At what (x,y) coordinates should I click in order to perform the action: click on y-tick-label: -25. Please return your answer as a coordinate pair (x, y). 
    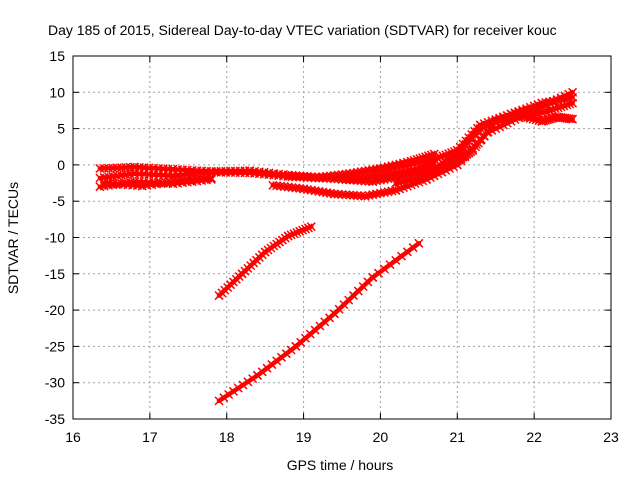
    Looking at the image, I should click on (55, 346).